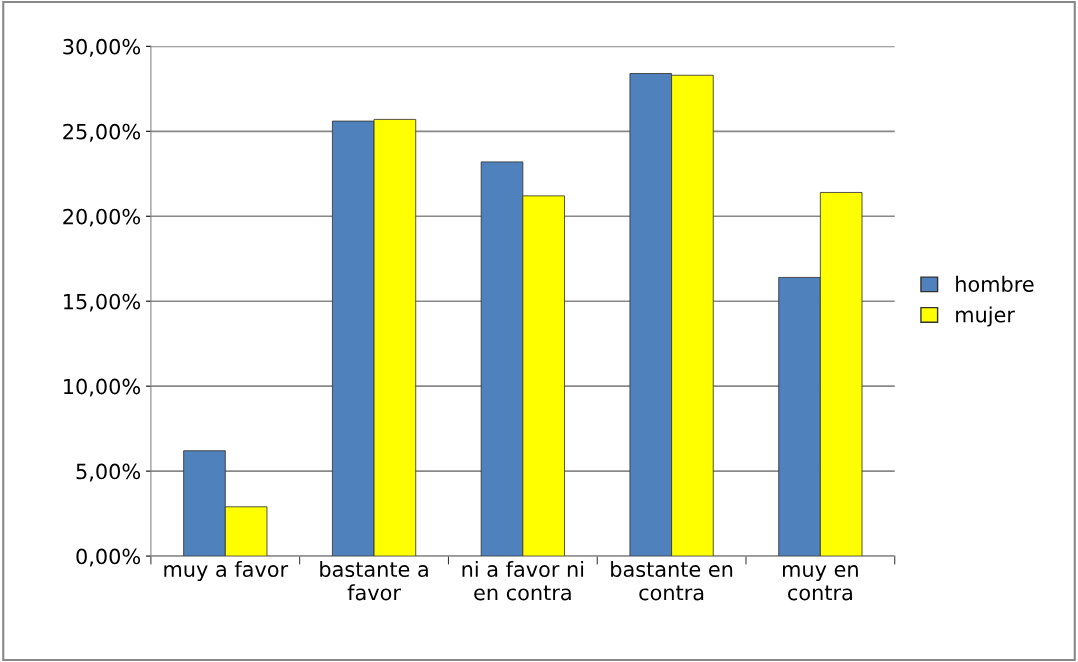 The width and height of the screenshot is (1078, 662). I want to click on legend-label: hombre, so click(995, 283).